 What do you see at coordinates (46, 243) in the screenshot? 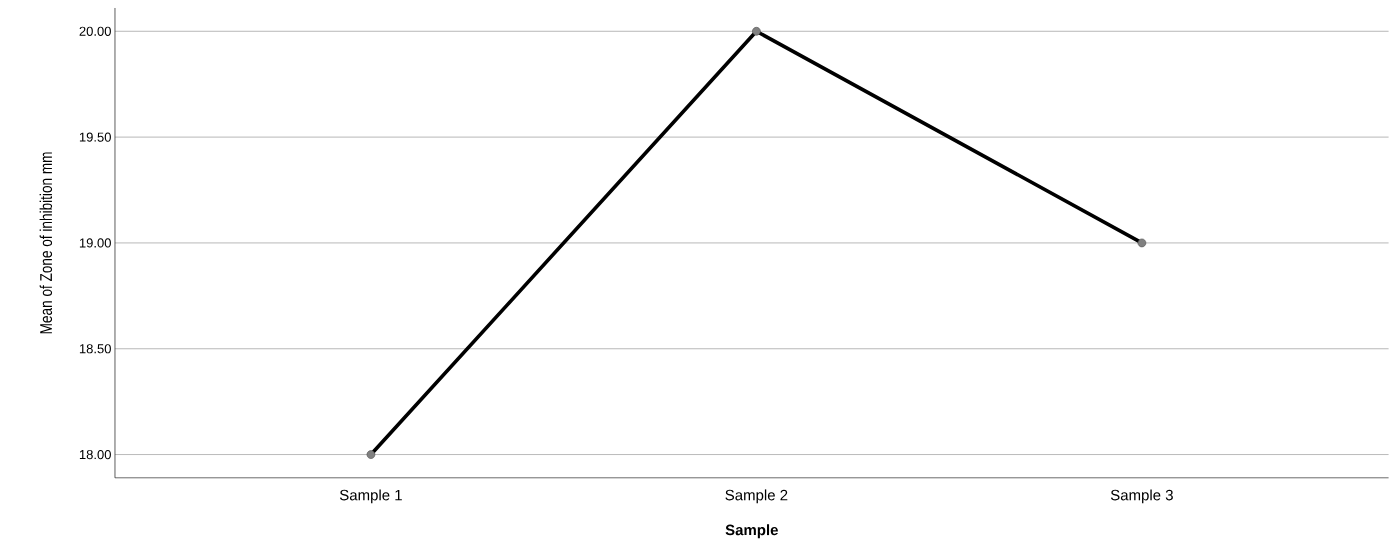
I see `y-axis-title: Mean of Zone of inhibition mm` at bounding box center [46, 243].